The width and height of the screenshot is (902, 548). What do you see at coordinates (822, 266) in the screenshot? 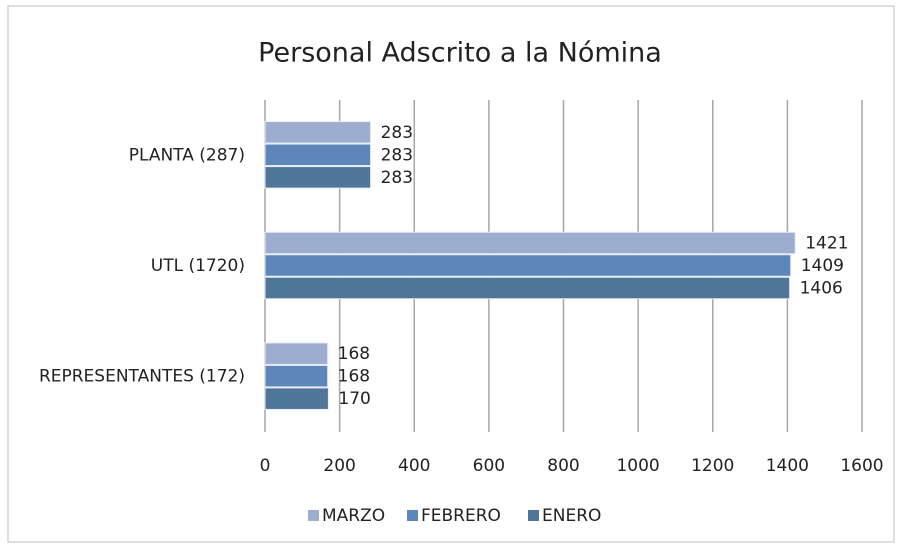
I see `data-label: 1409` at bounding box center [822, 266].